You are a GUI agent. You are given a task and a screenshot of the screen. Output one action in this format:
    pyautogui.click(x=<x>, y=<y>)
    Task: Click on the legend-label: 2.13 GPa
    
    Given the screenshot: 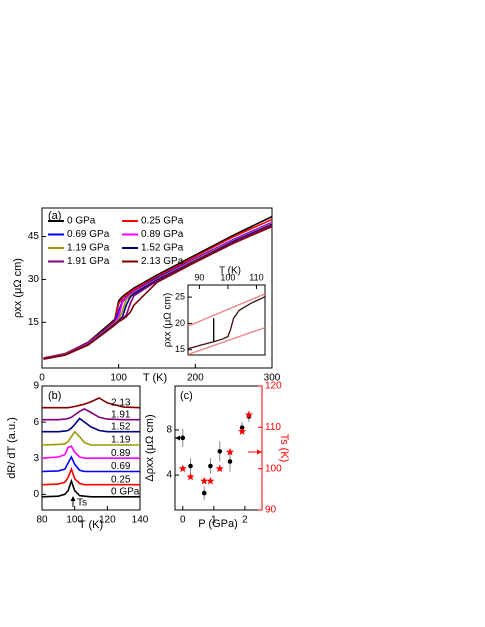 What is the action you would take?
    pyautogui.click(x=162, y=261)
    